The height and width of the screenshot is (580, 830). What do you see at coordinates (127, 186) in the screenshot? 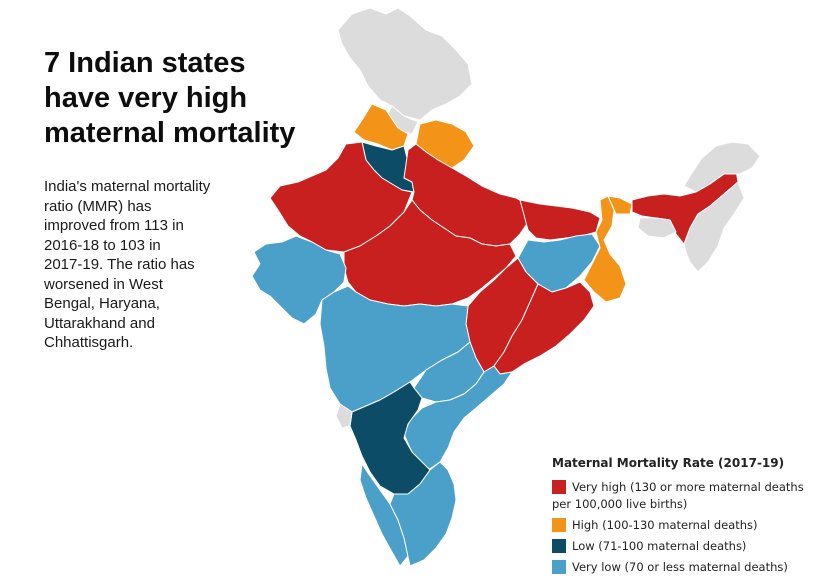
I see `intro-line: India's maternal mortality` at bounding box center [127, 186].